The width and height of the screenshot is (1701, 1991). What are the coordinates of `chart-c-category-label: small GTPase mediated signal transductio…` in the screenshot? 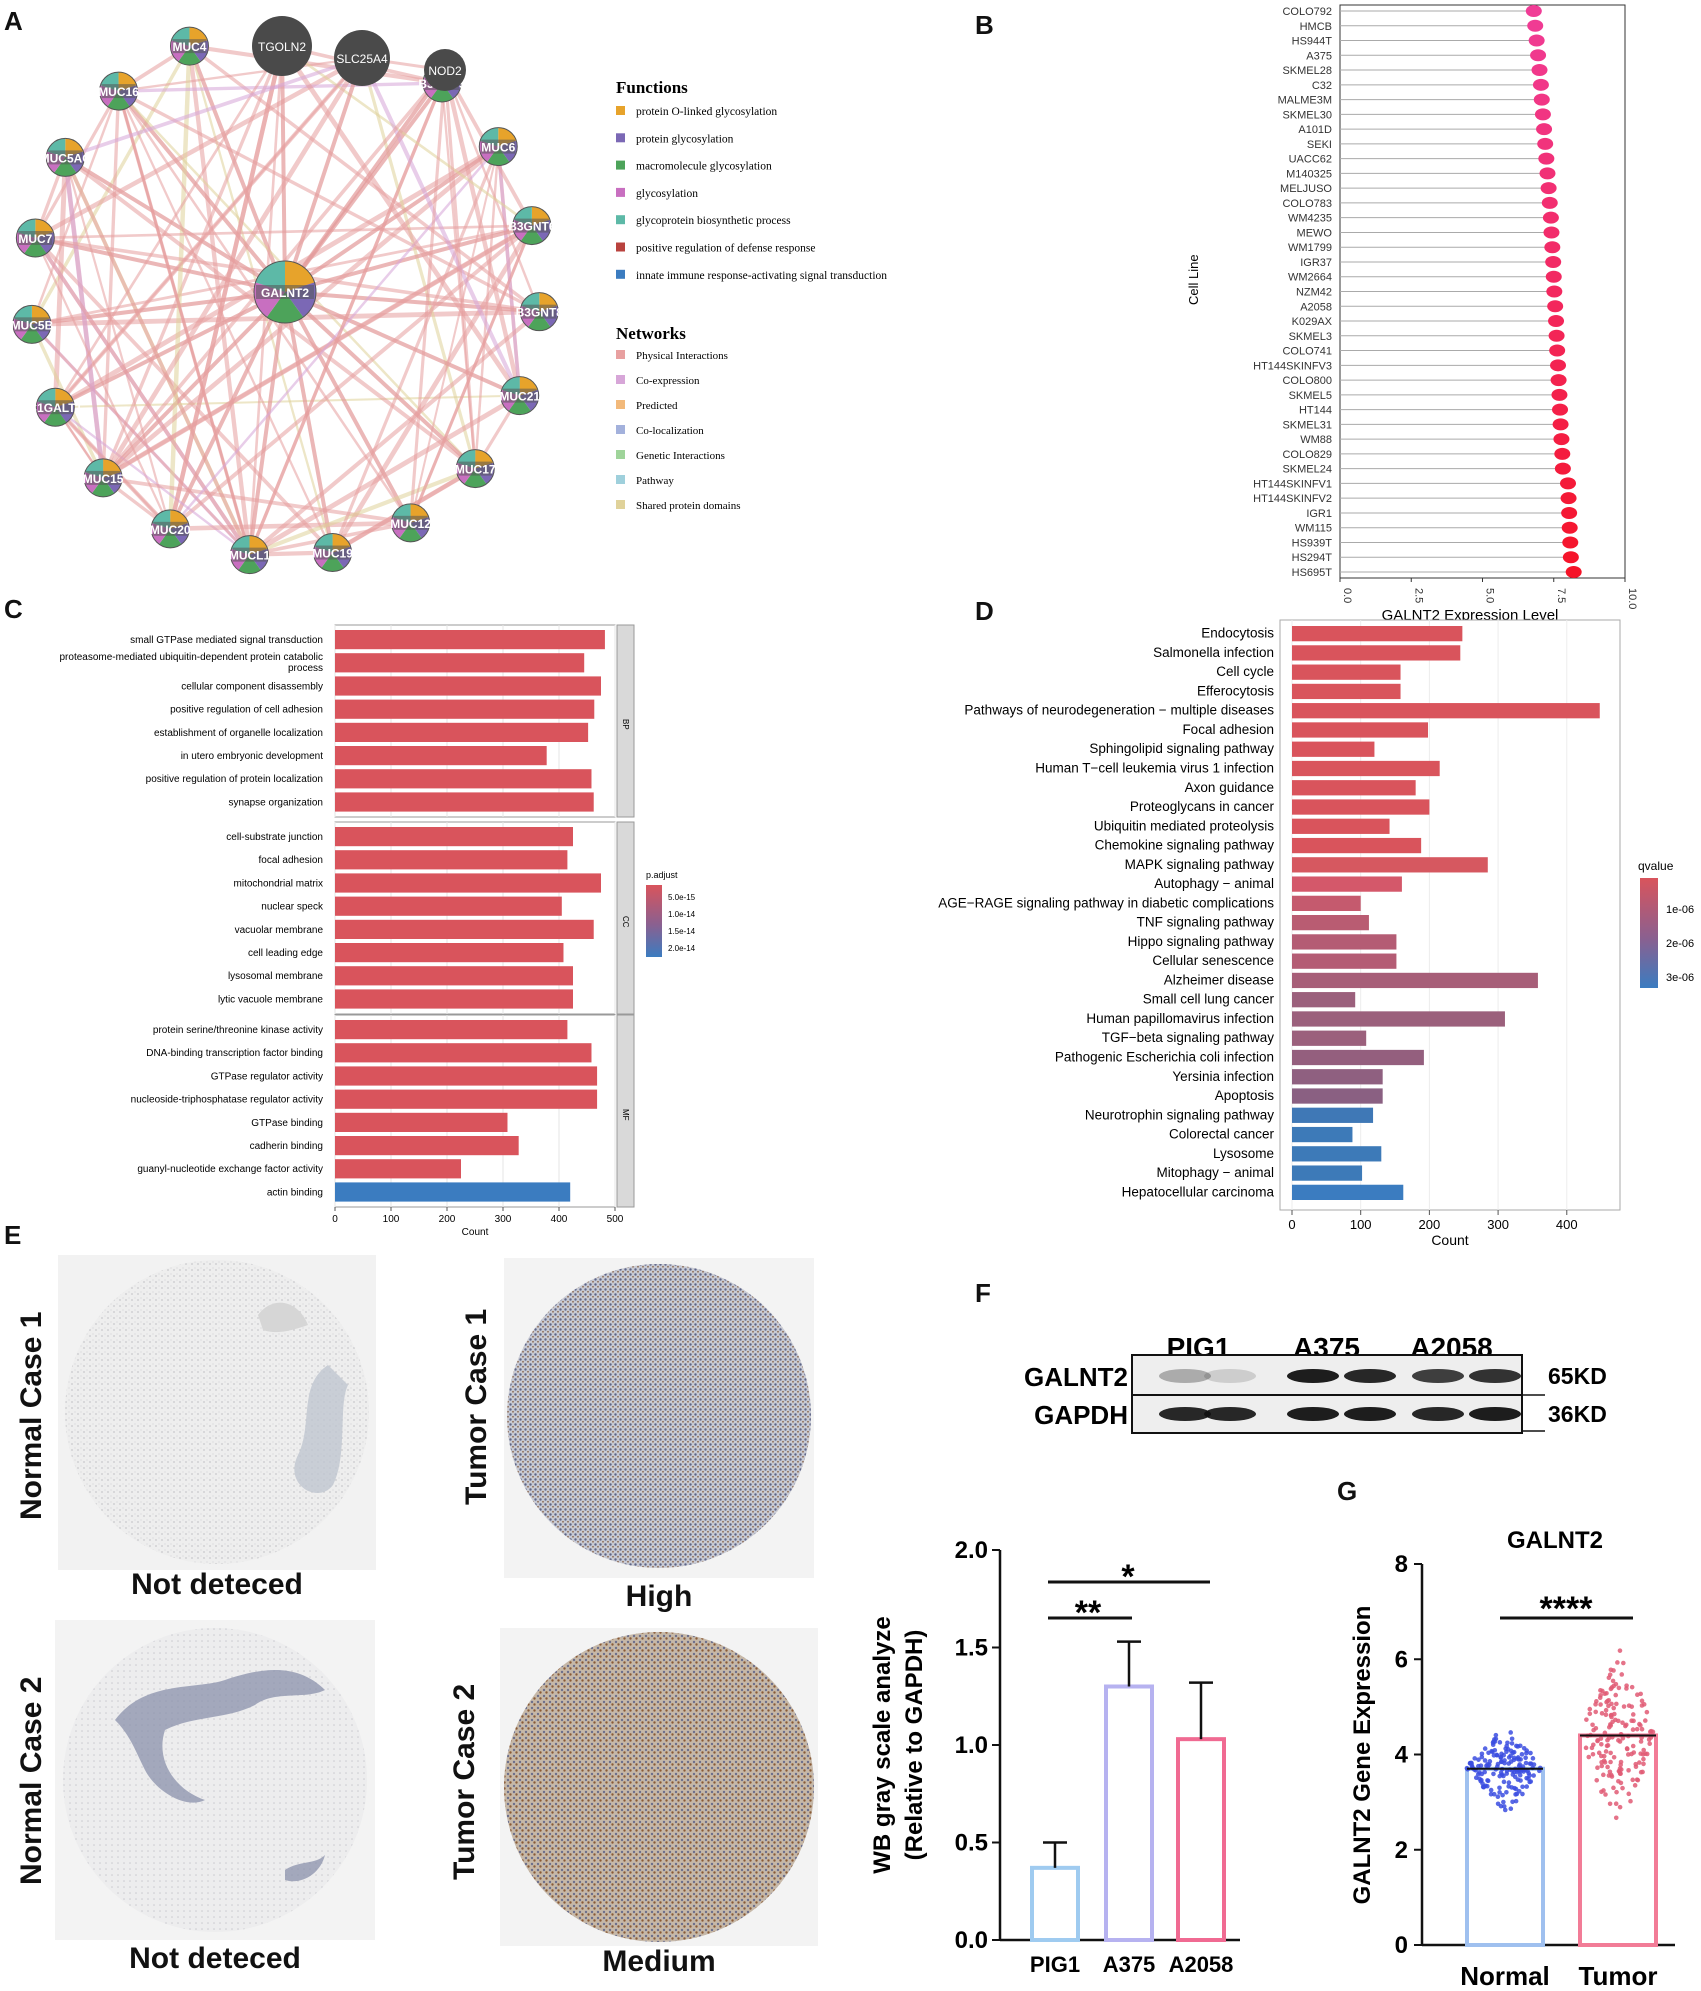 It's located at (226, 640).